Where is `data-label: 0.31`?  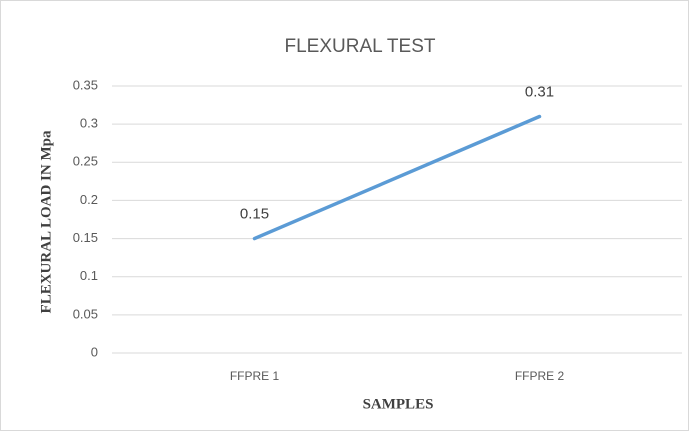 data-label: 0.31 is located at coordinates (539, 91).